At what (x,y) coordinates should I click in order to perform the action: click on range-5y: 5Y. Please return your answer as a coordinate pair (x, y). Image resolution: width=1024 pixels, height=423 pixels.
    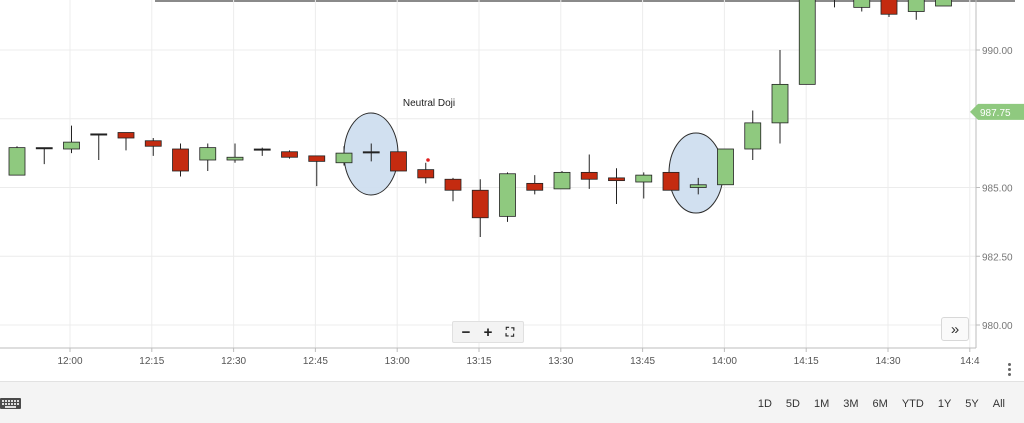
    Looking at the image, I should click on (972, 404).